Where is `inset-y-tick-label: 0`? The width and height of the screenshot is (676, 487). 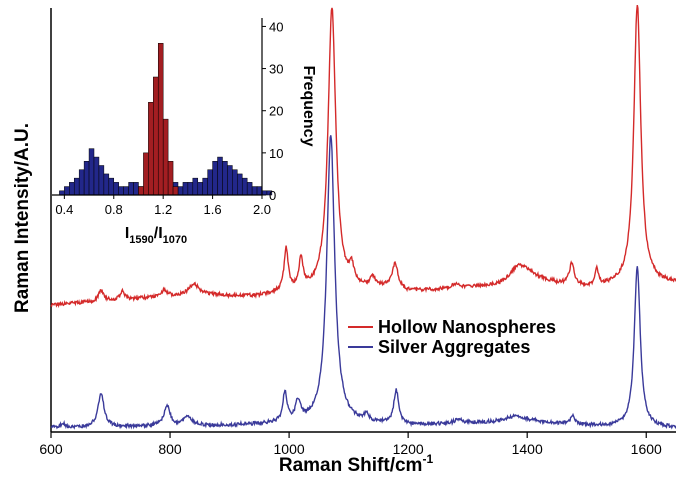
inset-y-tick-label: 0 is located at coordinates (272, 195).